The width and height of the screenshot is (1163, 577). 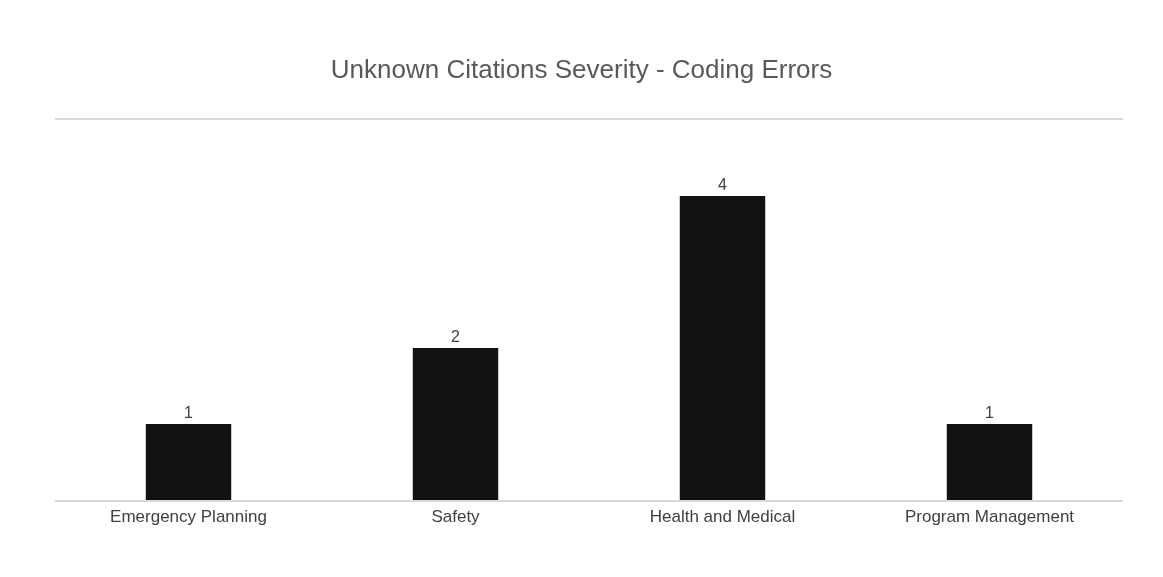 What do you see at coordinates (188, 517) in the screenshot?
I see `x-tick-label: Emergency Planning` at bounding box center [188, 517].